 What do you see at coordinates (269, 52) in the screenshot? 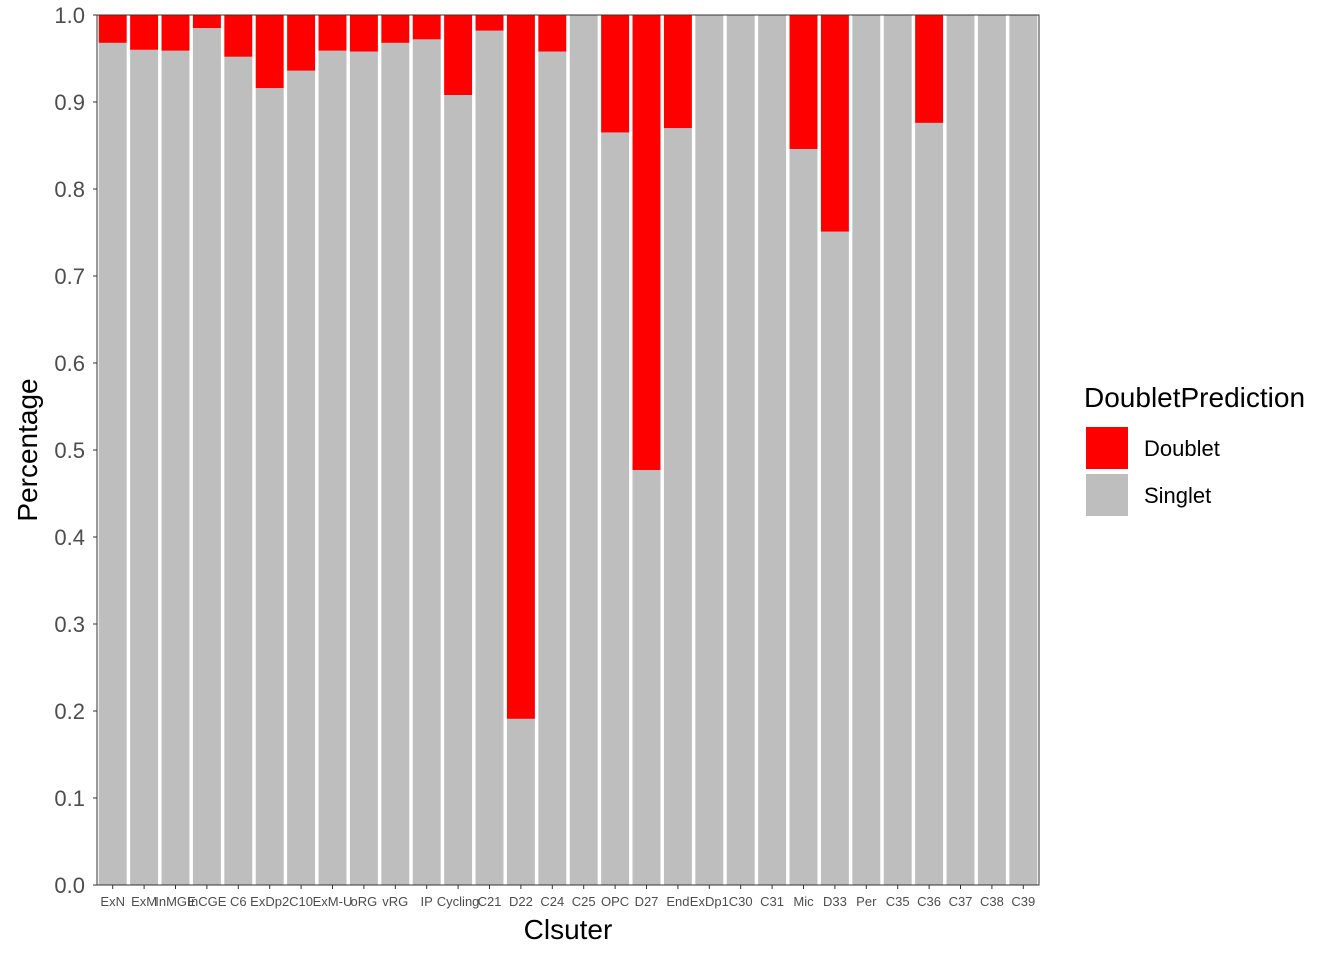
I see `bar-doublet-ExDp2` at bounding box center [269, 52].